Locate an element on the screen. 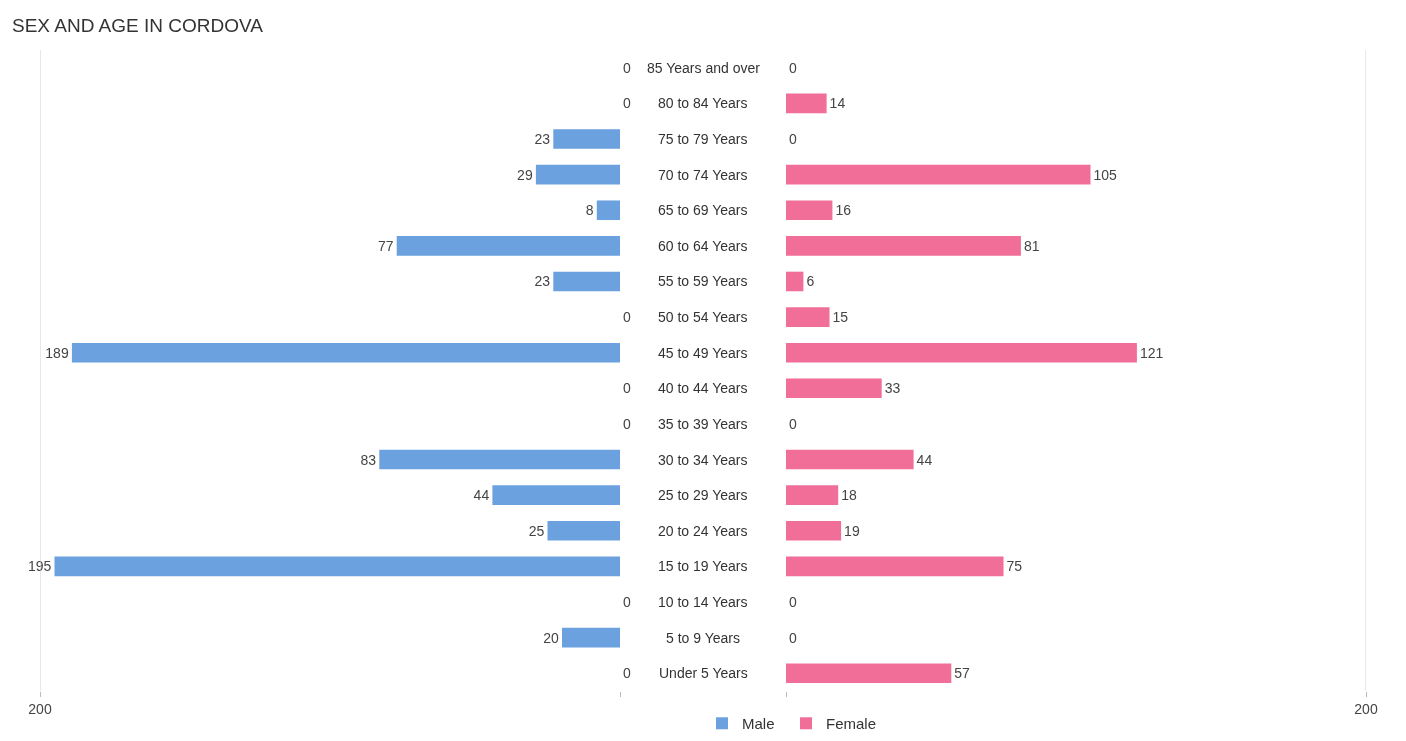 The width and height of the screenshot is (1406, 741). y-tick-label: Under 5 Years is located at coordinates (703, 673).